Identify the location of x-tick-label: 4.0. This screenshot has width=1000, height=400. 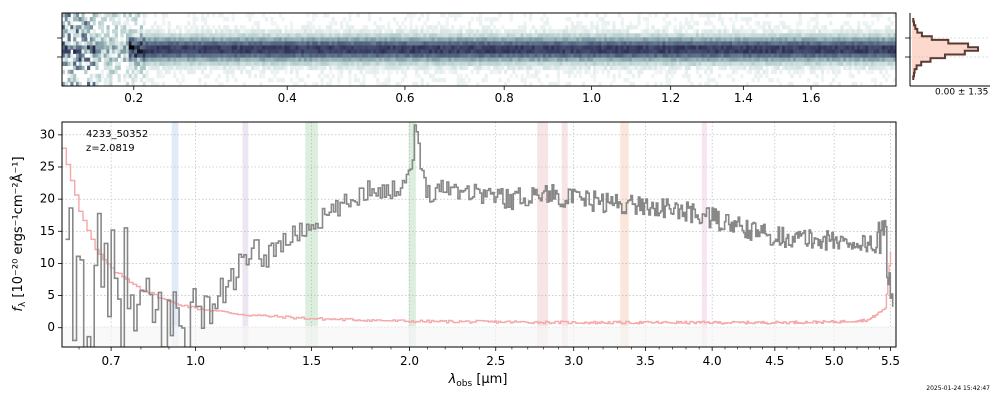
(712, 361).